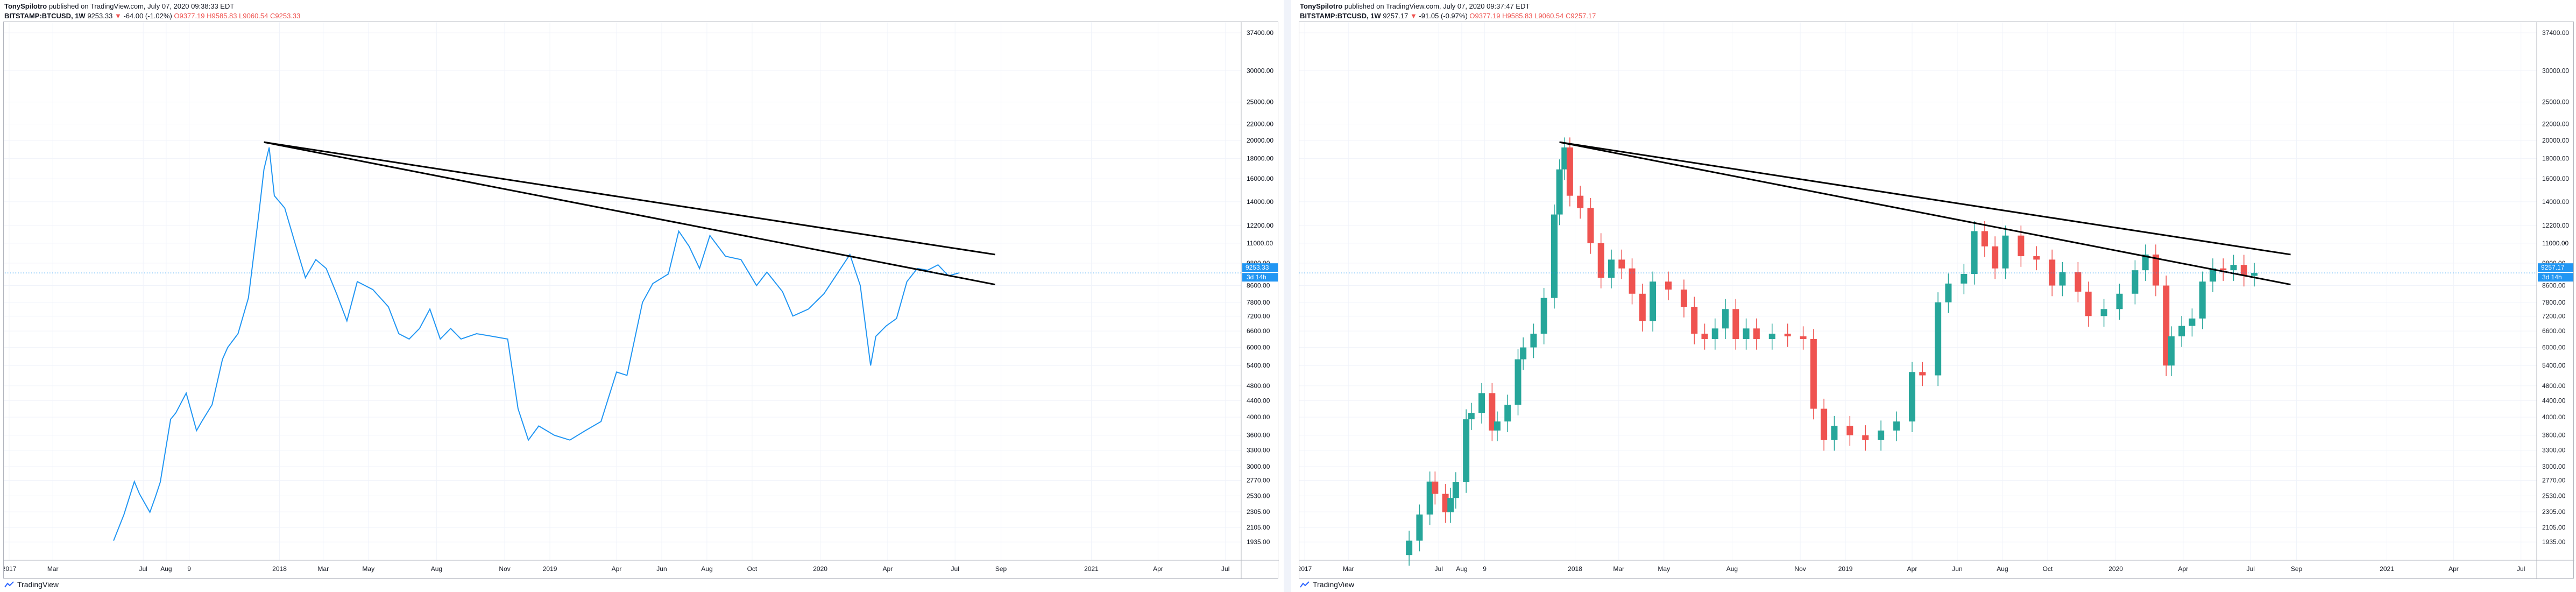 The height and width of the screenshot is (592, 2576). I want to click on ohlc-high: H9585.83, so click(222, 16).